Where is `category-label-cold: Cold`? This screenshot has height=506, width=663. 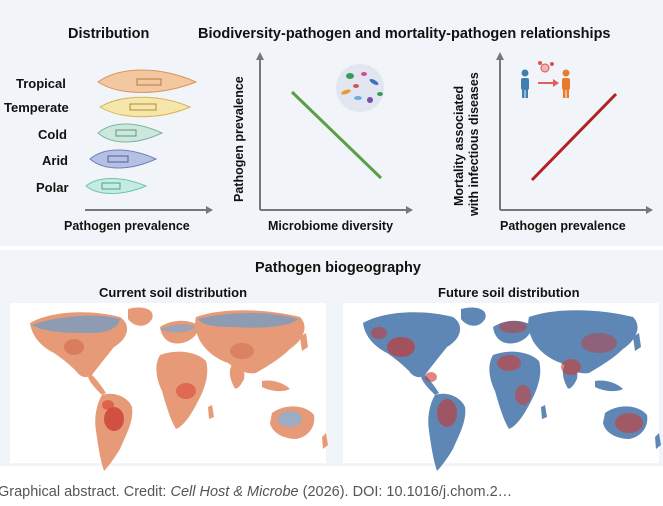 category-label-cold: Cold is located at coordinates (52, 134).